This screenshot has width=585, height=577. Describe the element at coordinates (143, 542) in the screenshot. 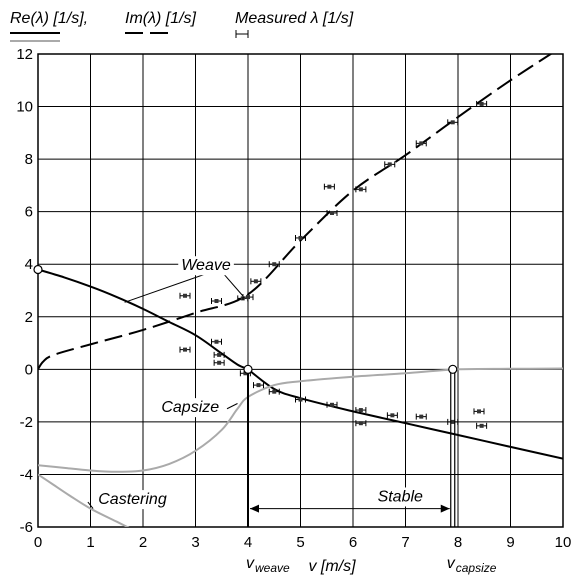

I see `x-tick-label: 2` at that location.